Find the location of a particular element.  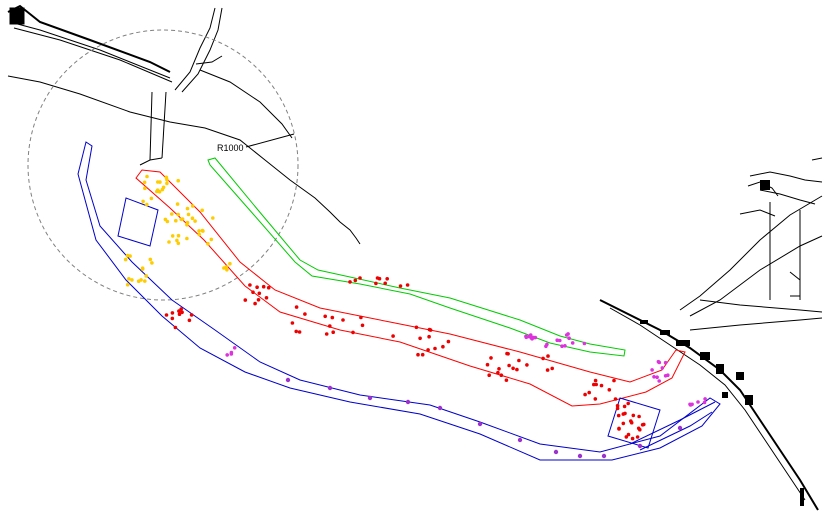

blue-box-left is located at coordinates (138, 222).